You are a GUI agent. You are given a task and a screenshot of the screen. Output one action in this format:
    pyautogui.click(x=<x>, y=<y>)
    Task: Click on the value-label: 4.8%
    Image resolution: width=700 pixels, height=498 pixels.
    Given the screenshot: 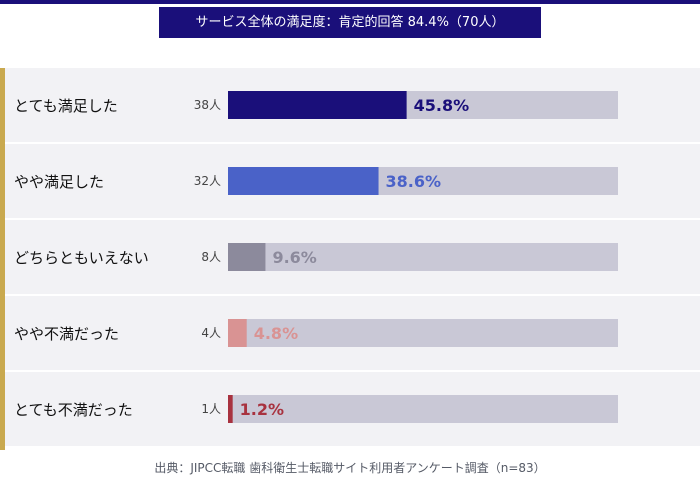 What is the action you would take?
    pyautogui.click(x=276, y=333)
    